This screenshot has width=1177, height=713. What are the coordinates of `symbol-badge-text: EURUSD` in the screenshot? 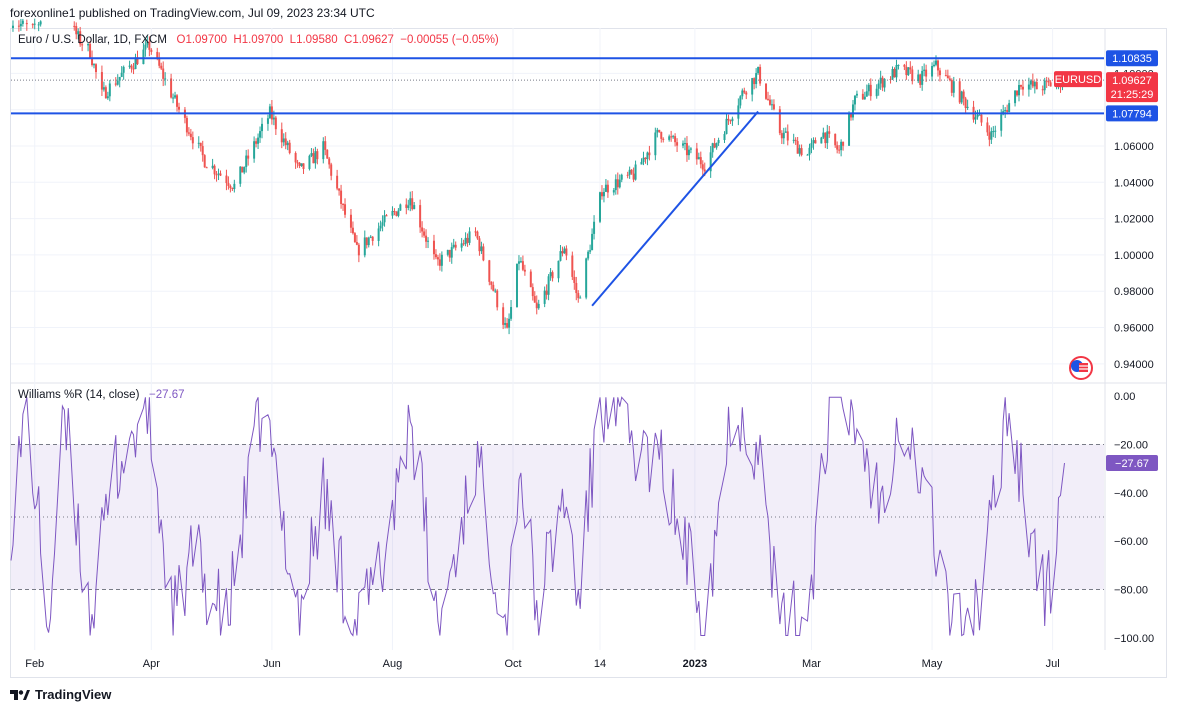 It's located at (1078, 80).